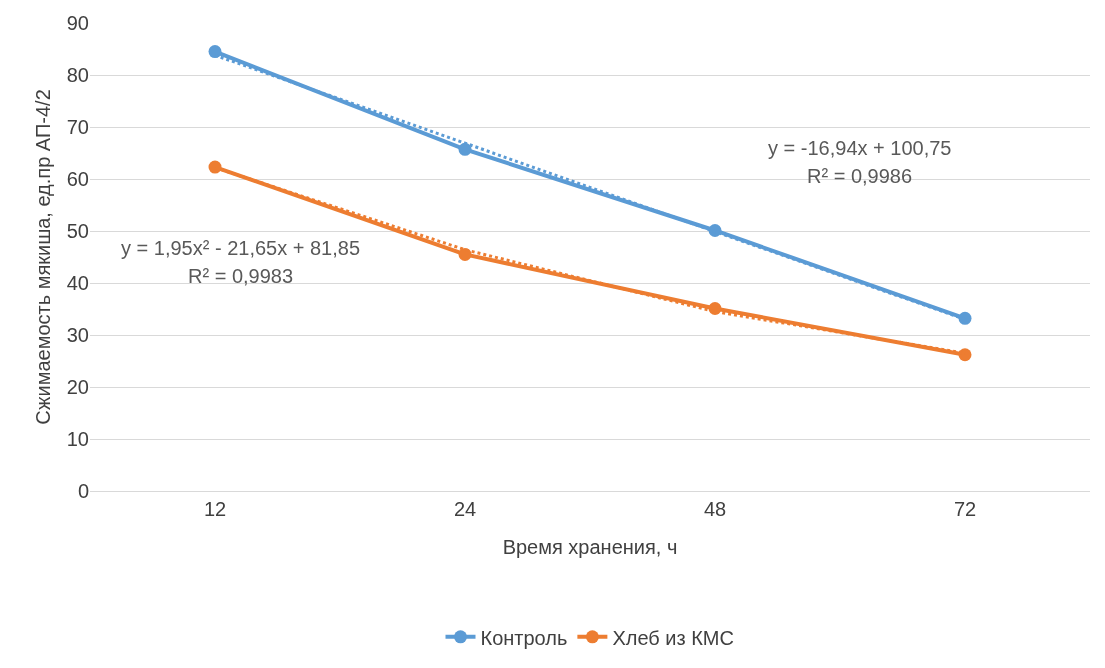  Describe the element at coordinates (860, 176) in the screenshot. I see `annotation: R² = 0,9986` at that location.